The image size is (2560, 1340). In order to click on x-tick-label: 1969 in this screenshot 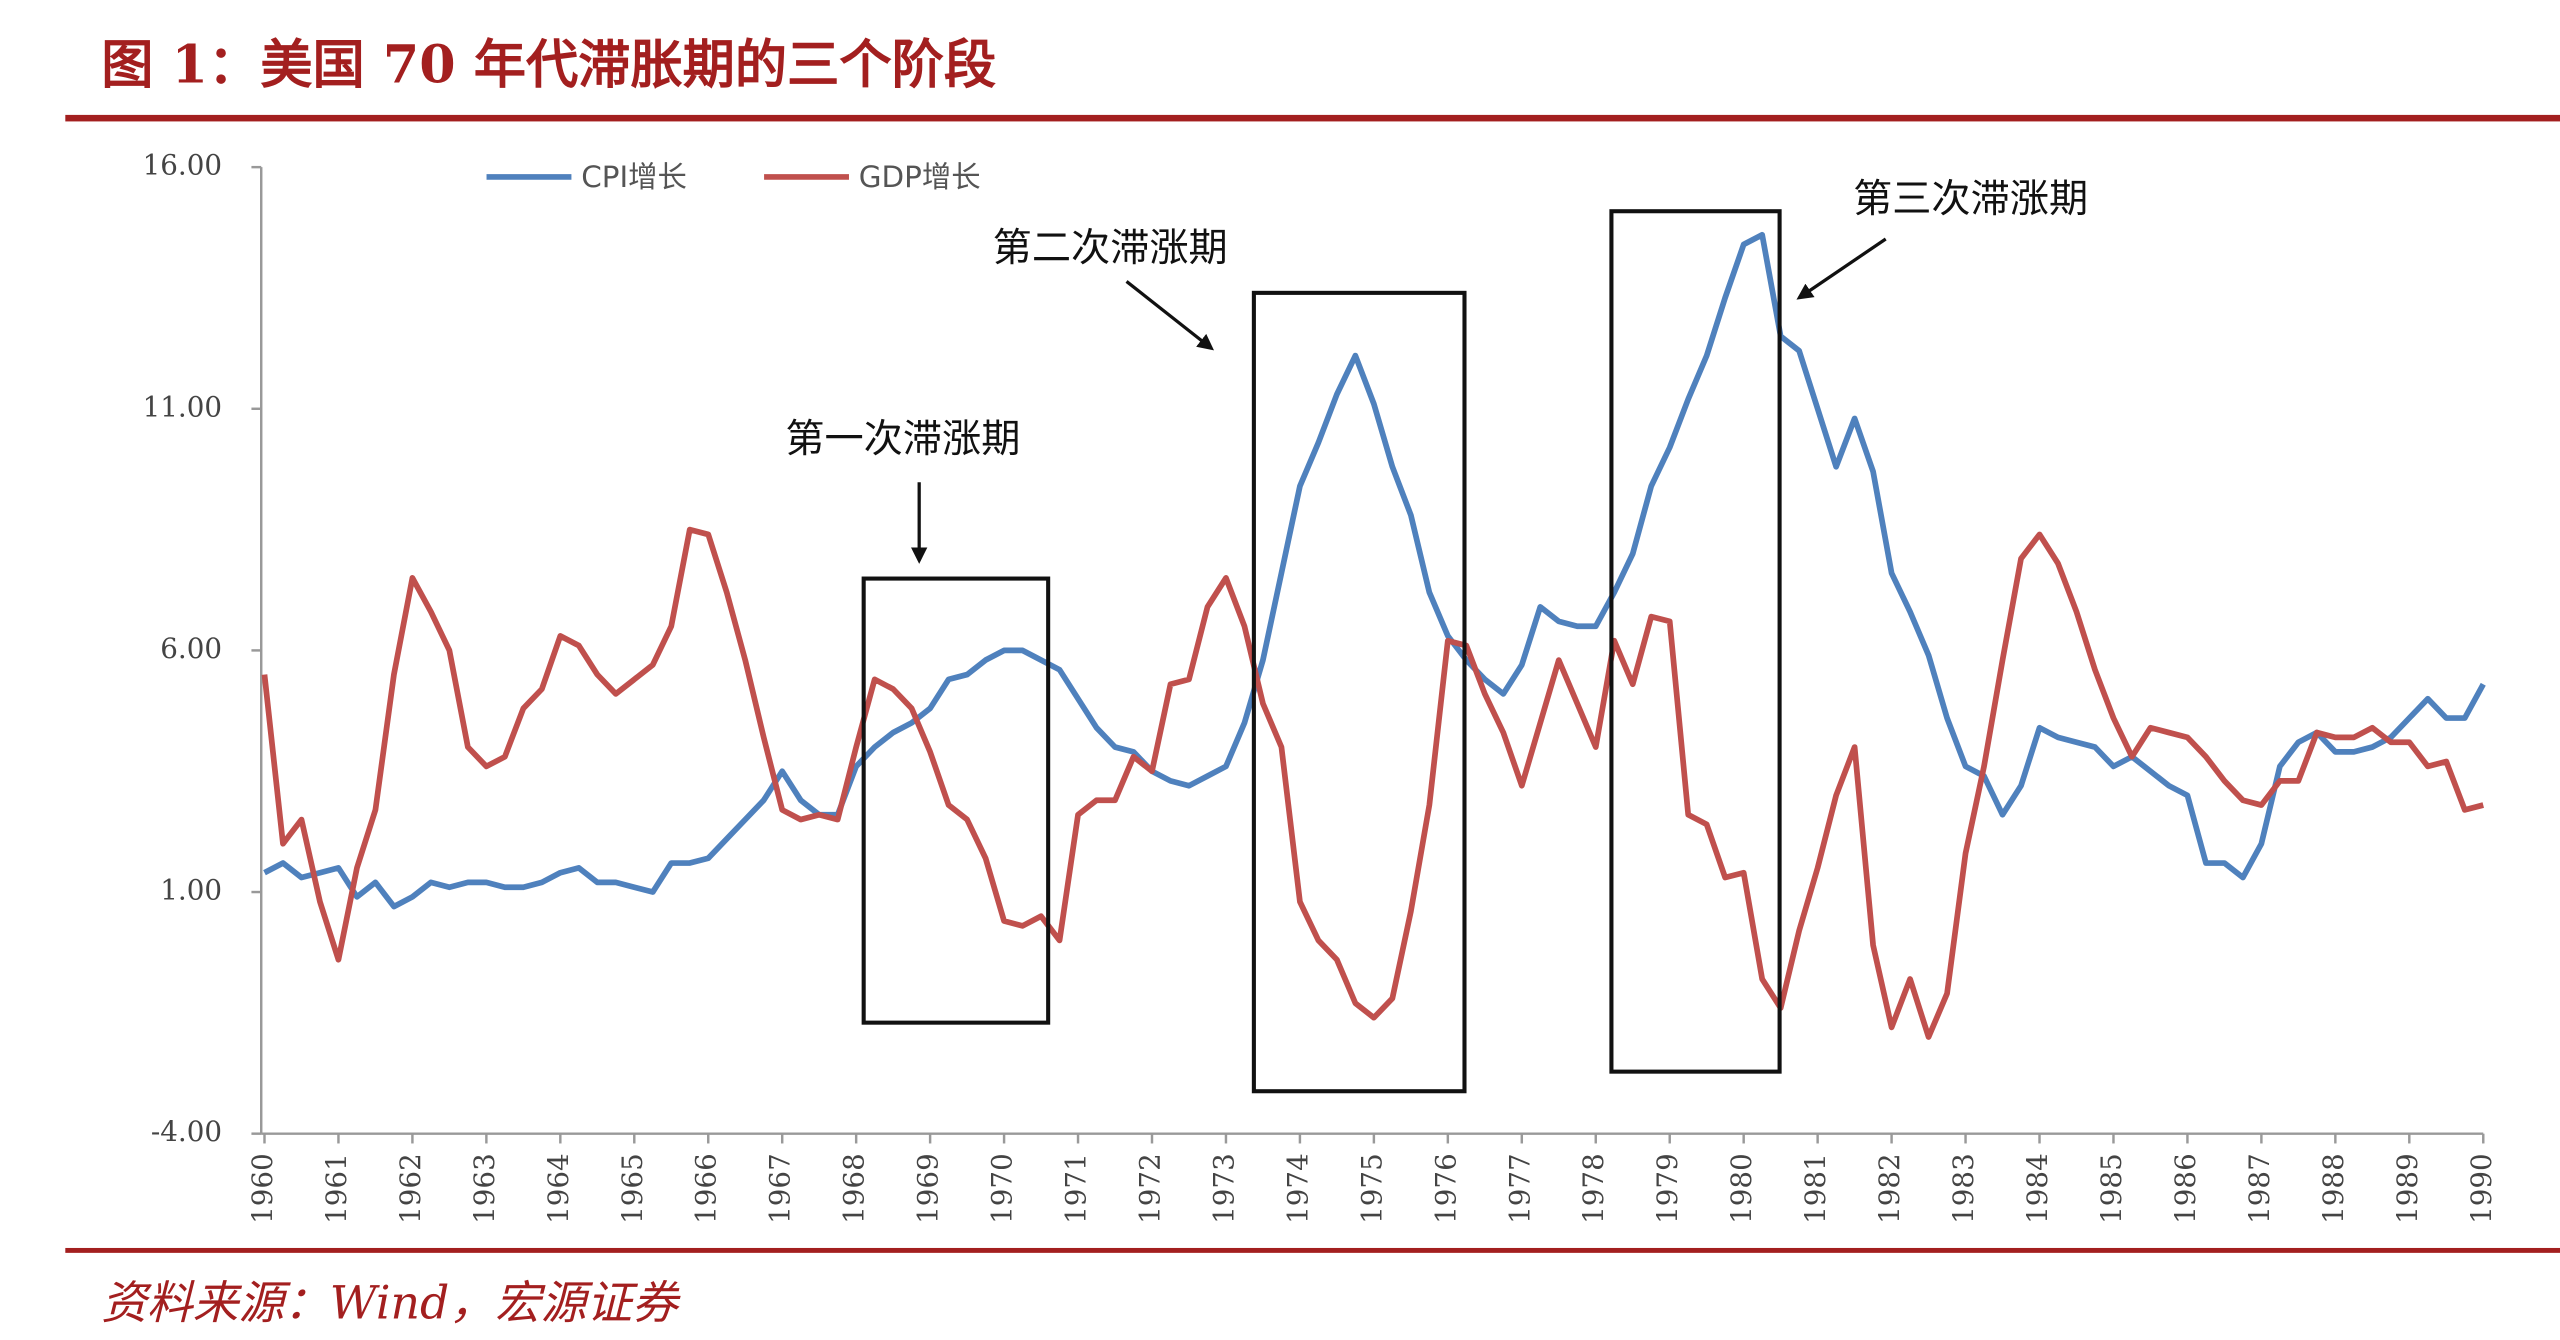, I will do `click(928, 1188)`.